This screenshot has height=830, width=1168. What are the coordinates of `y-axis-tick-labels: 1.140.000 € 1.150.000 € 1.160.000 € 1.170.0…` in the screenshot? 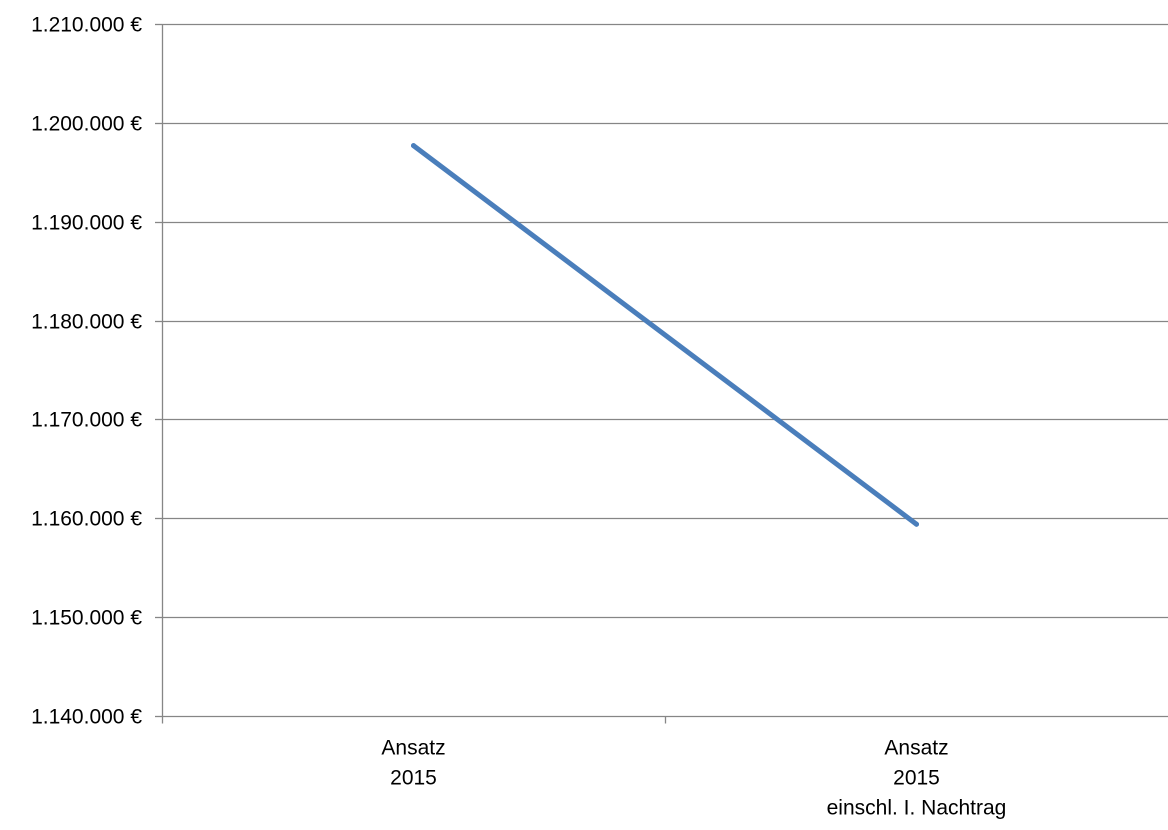 It's located at (86, 371).